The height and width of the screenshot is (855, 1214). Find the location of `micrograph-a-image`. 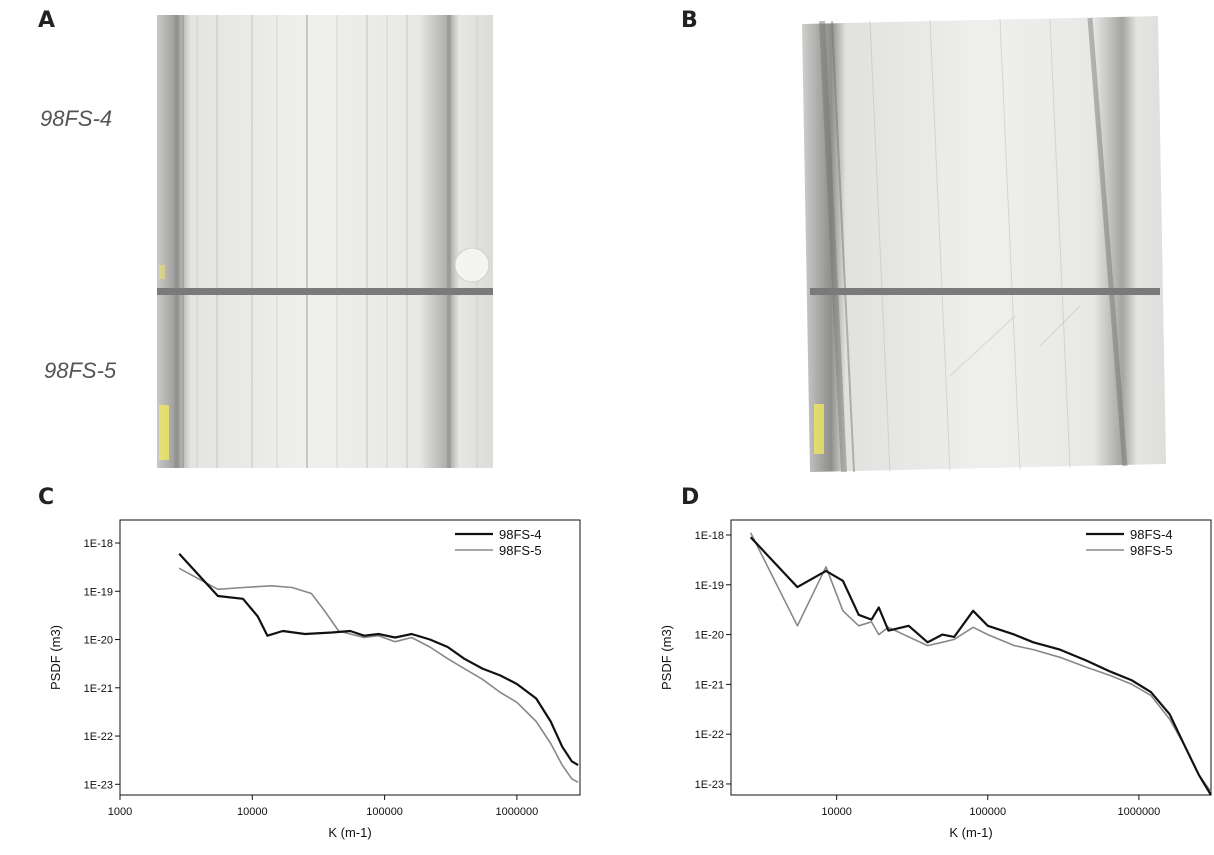

micrograph-a-image is located at coordinates (325, 241).